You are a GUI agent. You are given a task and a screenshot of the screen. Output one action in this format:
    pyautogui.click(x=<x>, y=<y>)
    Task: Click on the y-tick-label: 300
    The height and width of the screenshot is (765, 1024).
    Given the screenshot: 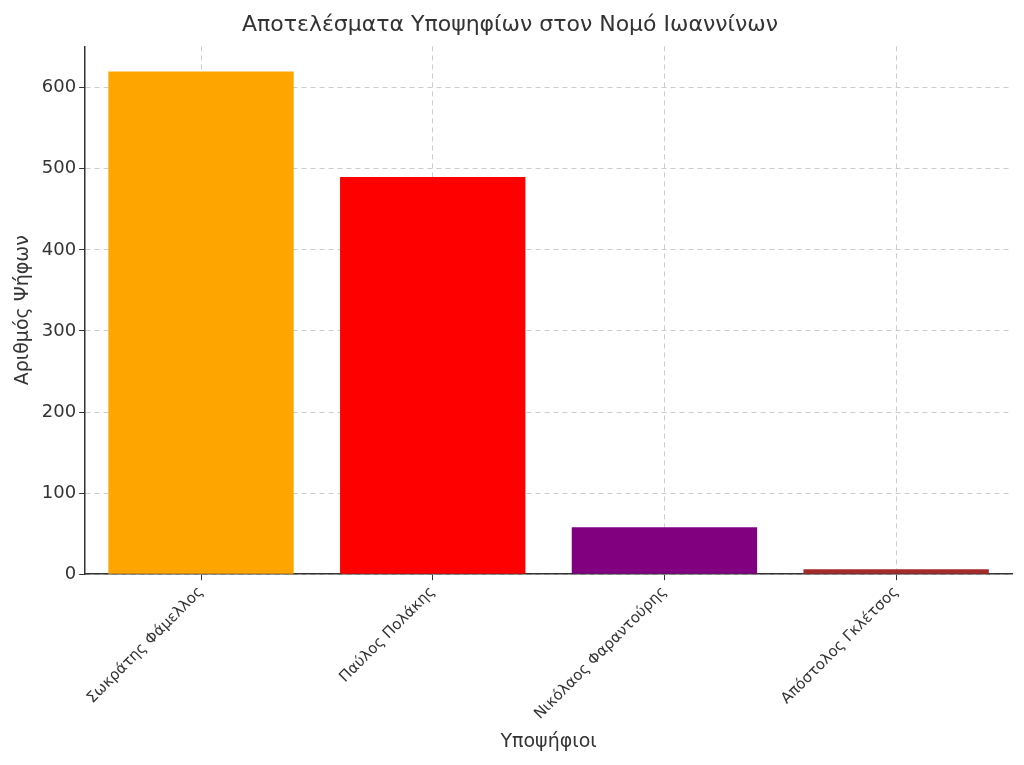 What is the action you would take?
    pyautogui.click(x=59, y=329)
    